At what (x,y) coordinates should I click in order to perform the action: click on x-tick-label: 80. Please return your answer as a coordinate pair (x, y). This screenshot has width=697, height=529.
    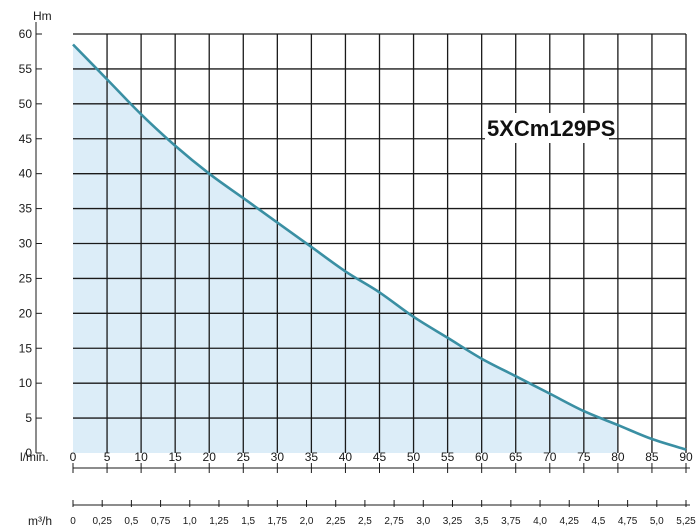
    Looking at the image, I should click on (618, 457).